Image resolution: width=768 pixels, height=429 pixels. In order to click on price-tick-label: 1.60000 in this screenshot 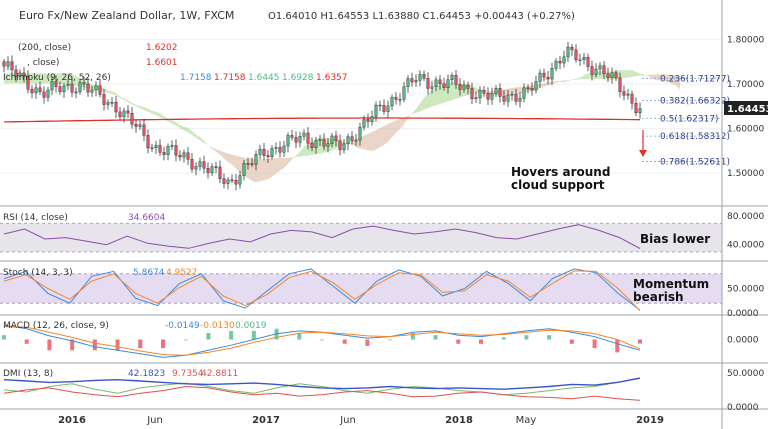, I will do `click(745, 130)`.